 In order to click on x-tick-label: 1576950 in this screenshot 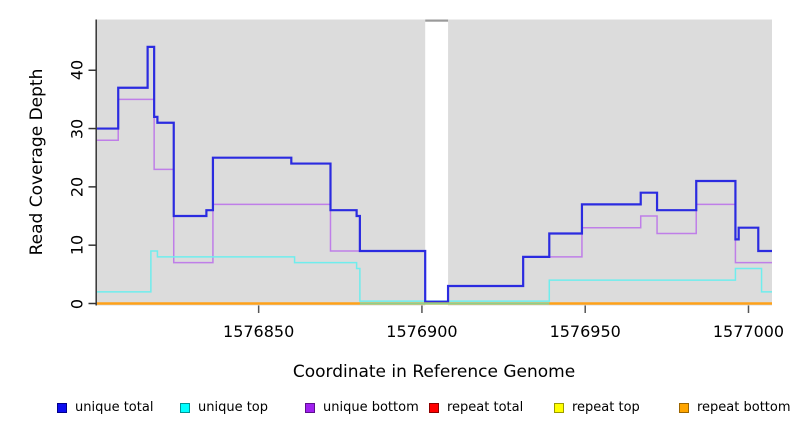, I will do `click(585, 331)`.